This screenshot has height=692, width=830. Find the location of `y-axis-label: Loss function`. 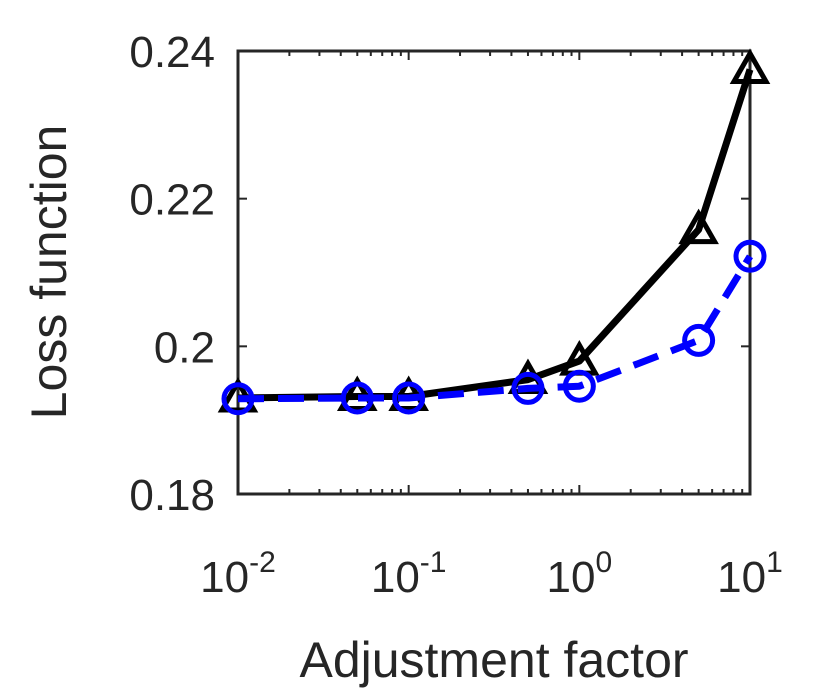

y-axis-label: Loss function is located at coordinates (49, 272).